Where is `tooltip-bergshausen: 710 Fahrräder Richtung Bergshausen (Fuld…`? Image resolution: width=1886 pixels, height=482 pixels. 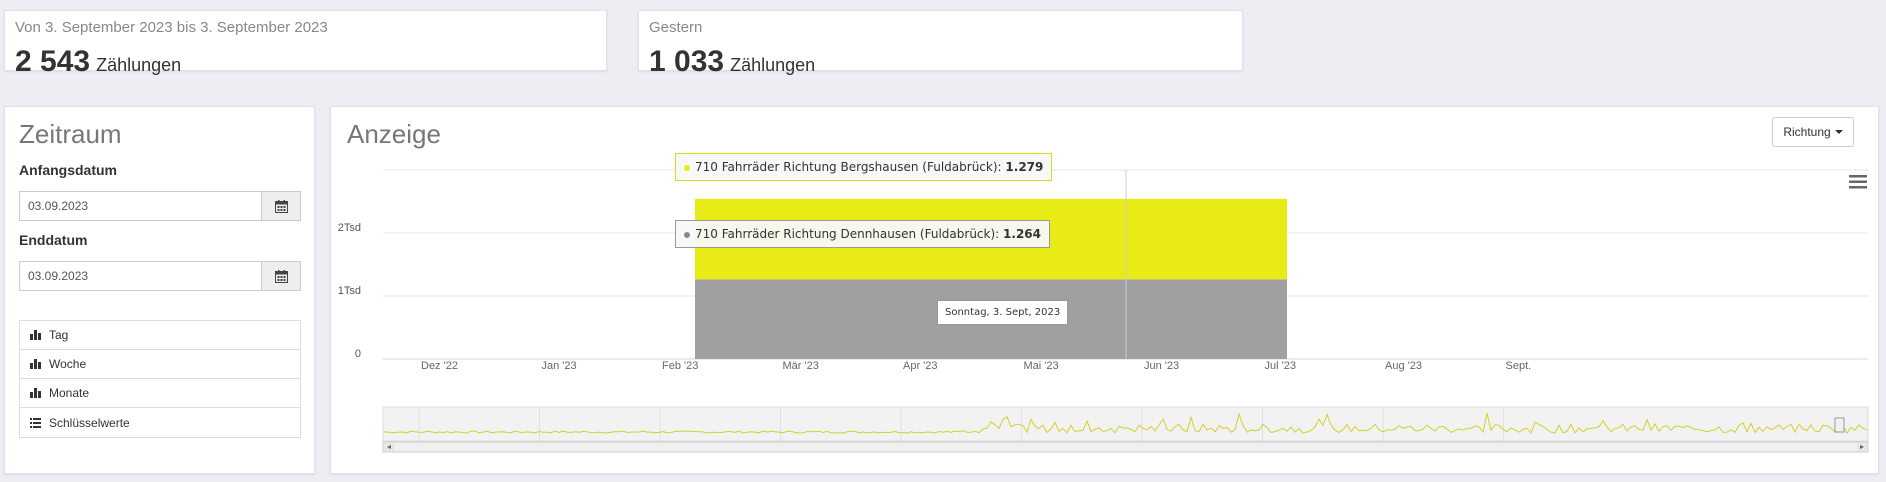
tooltip-bergshausen: 710 Fahrräder Richtung Bergshausen (Fuld… is located at coordinates (864, 167).